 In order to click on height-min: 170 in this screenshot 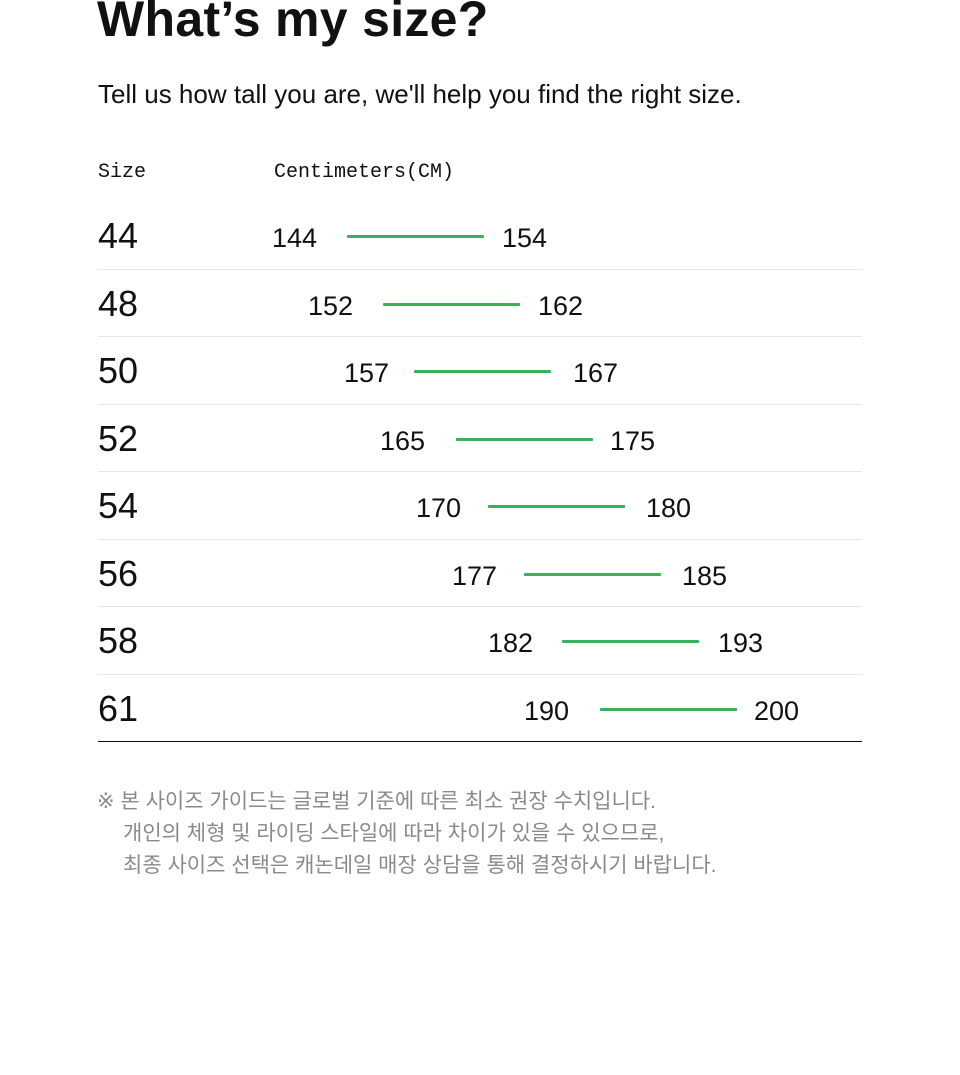, I will do `click(439, 508)`.